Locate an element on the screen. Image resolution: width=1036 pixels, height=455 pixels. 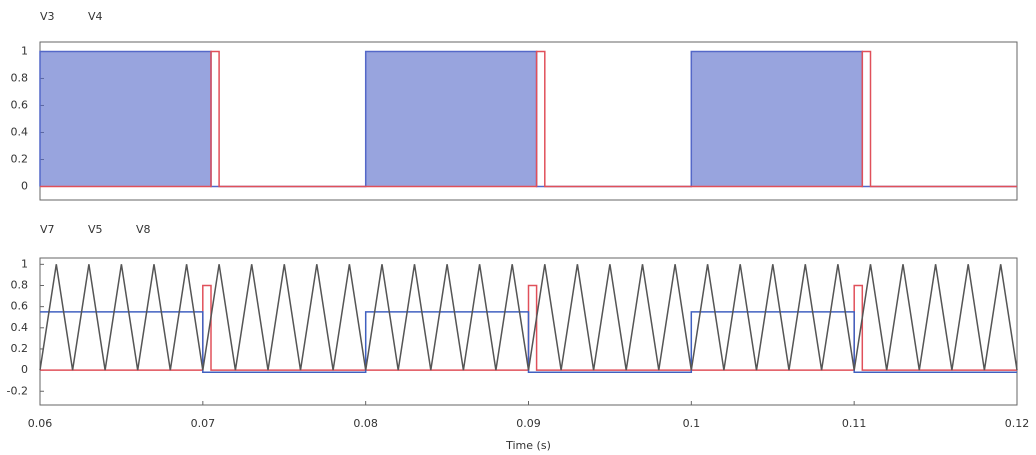
x-tick-label: 0.08 is located at coordinates (365, 423).